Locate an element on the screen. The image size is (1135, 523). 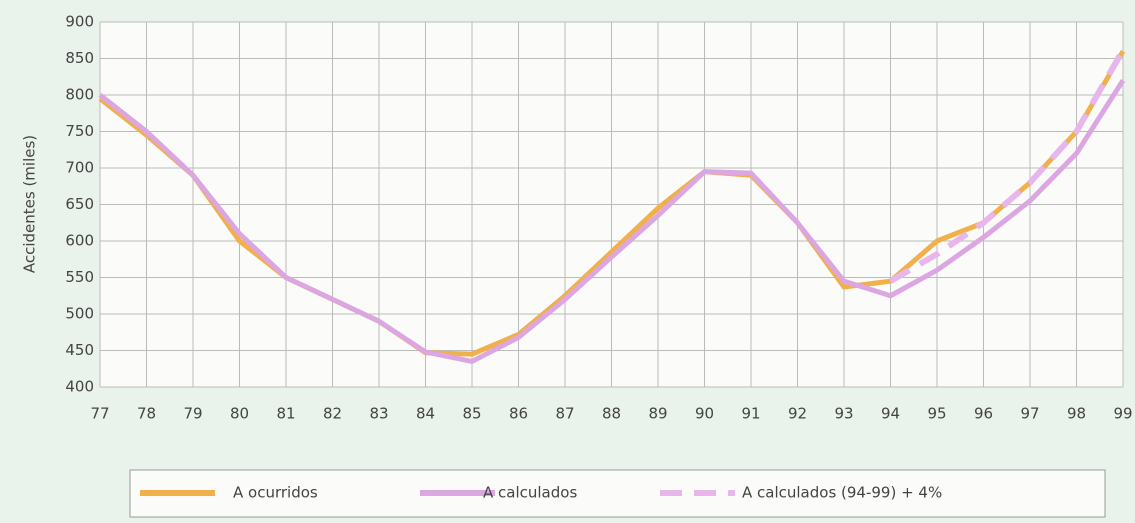
y-tick-label: 850 is located at coordinates (79, 58).